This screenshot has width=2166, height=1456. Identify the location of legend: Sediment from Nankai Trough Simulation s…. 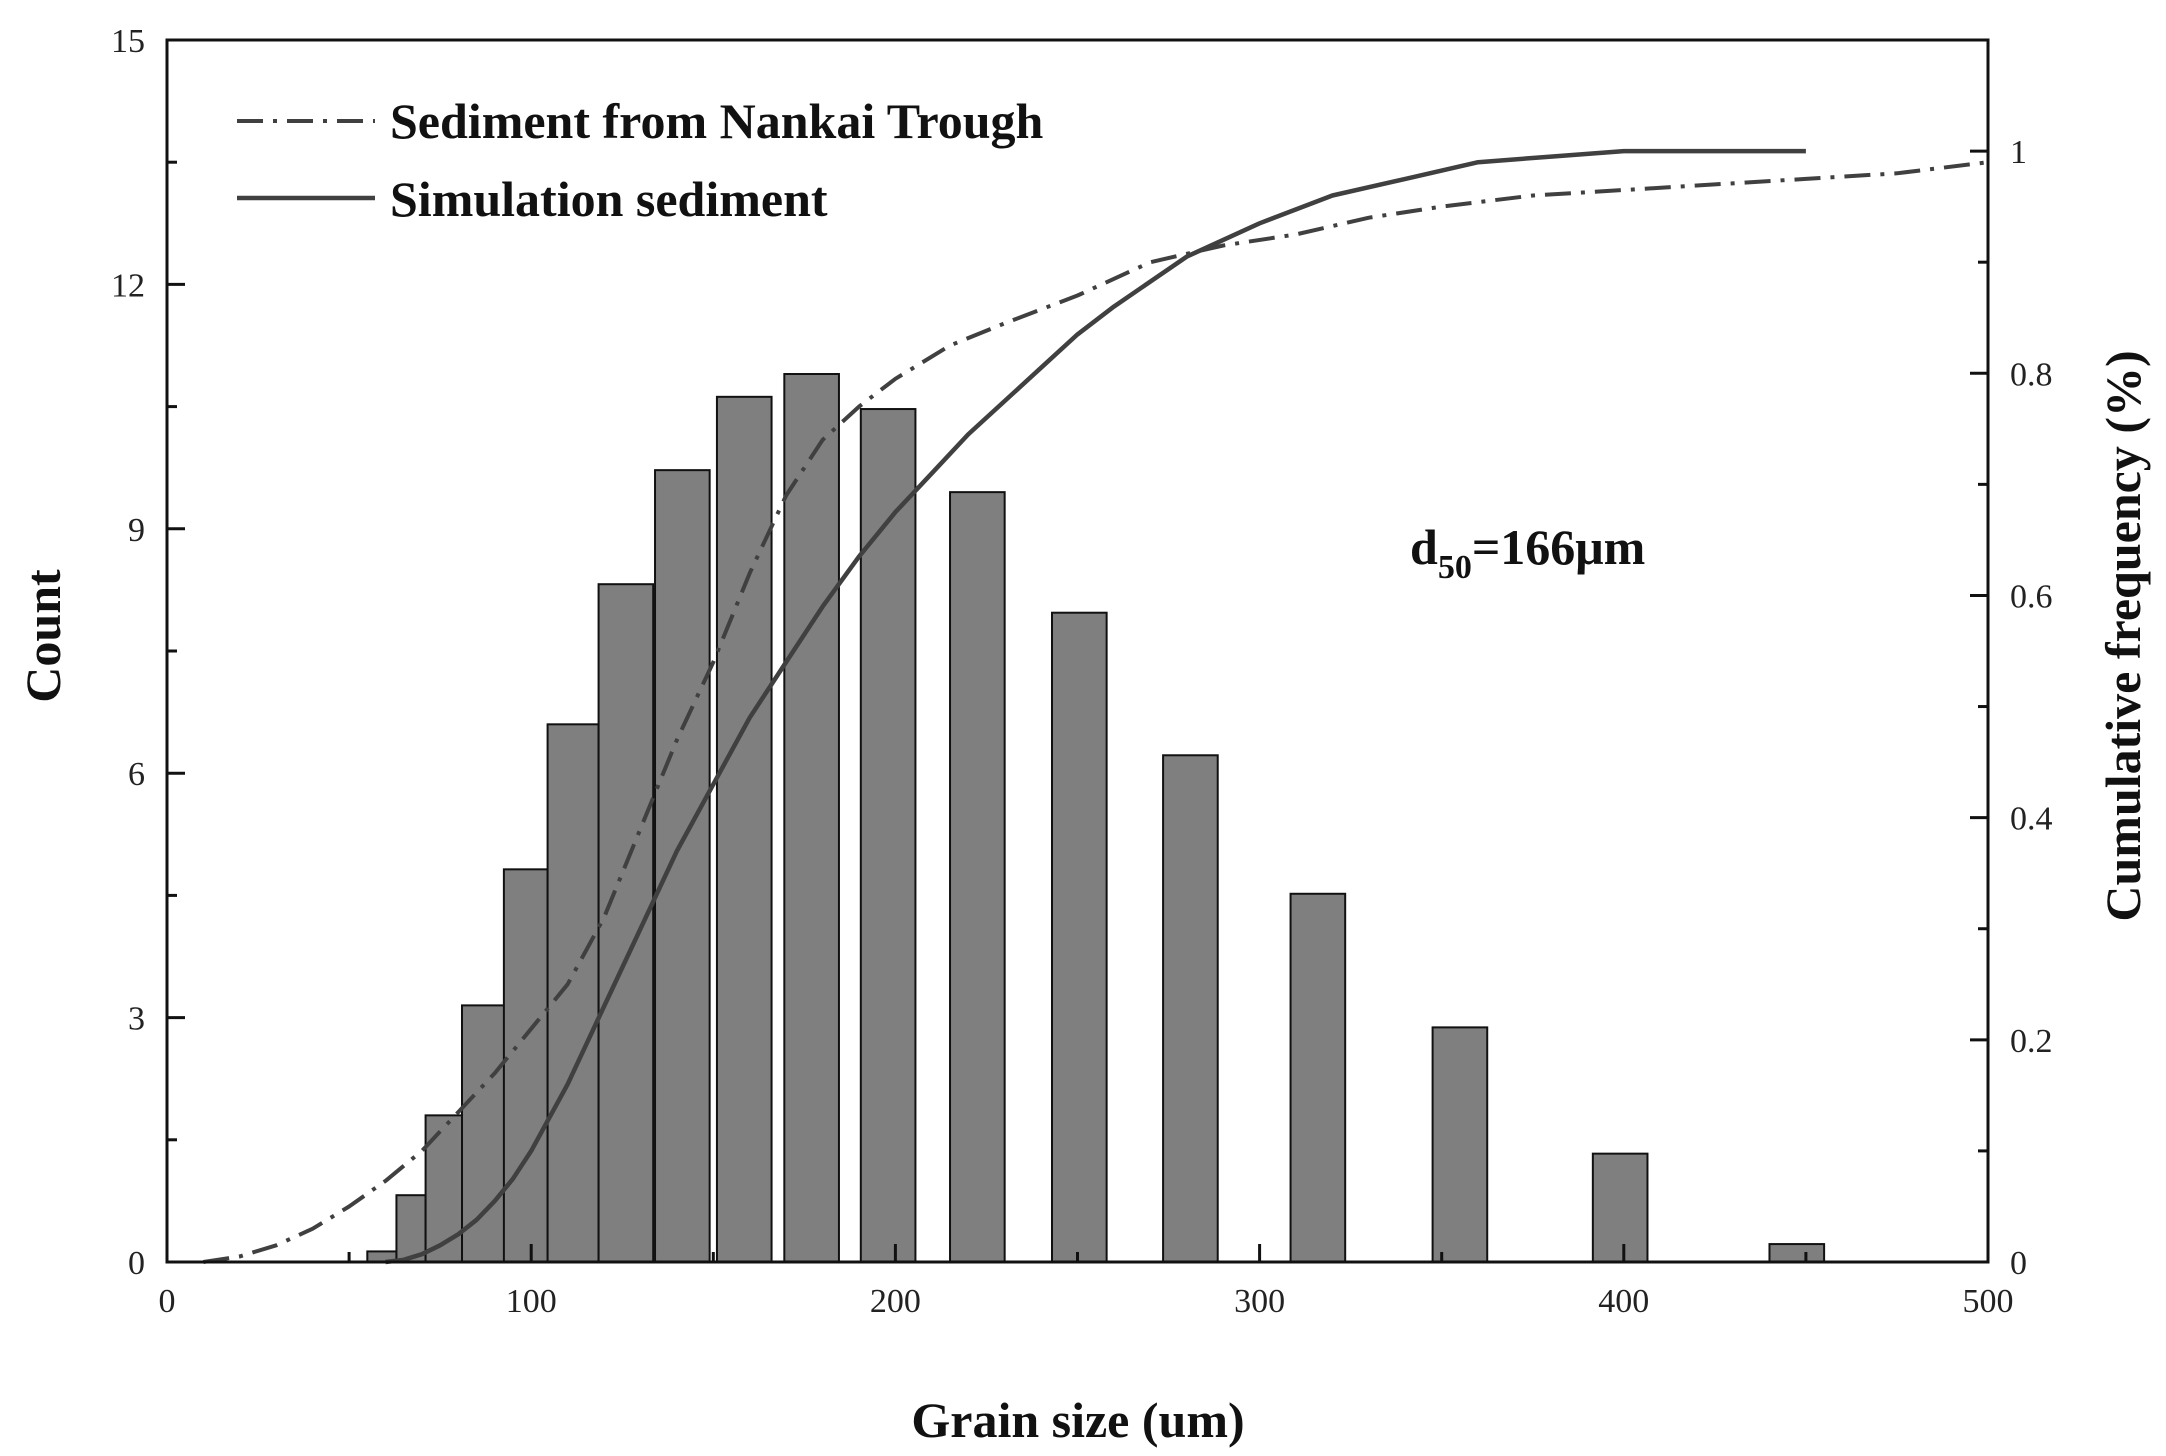
(640, 160).